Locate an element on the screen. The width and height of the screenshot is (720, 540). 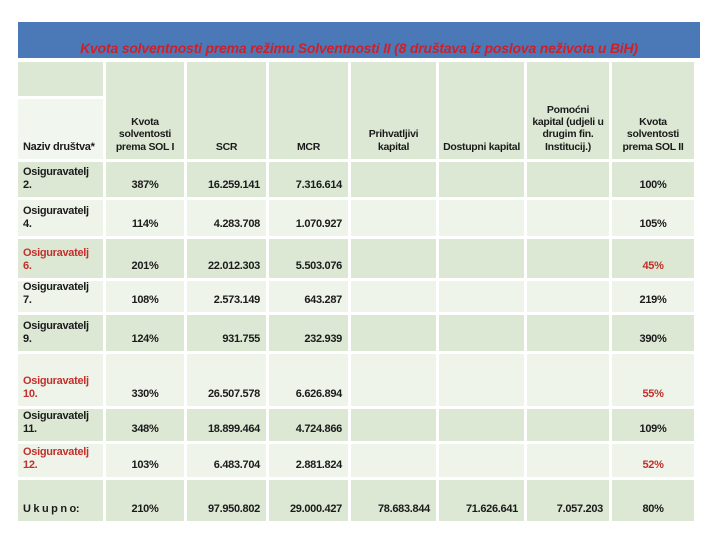
company-name-cell-text: Osiguravatelj 6. is located at coordinates (56, 260).